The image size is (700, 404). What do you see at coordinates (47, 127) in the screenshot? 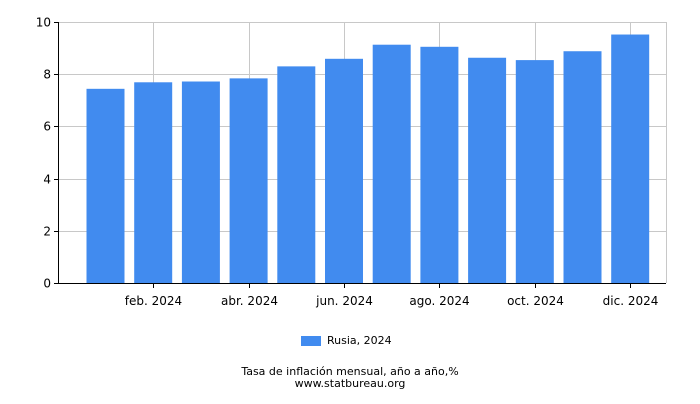
I see `y-tick-label: 6` at bounding box center [47, 127].